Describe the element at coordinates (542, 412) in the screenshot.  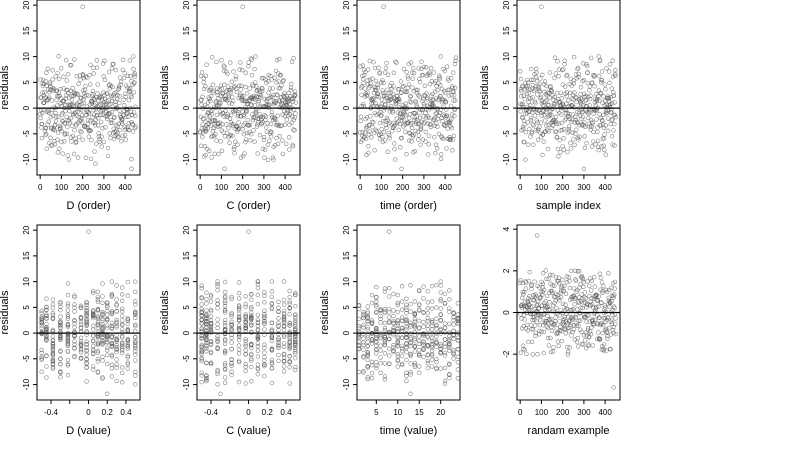
I see `x-tick-label: 100` at that location.